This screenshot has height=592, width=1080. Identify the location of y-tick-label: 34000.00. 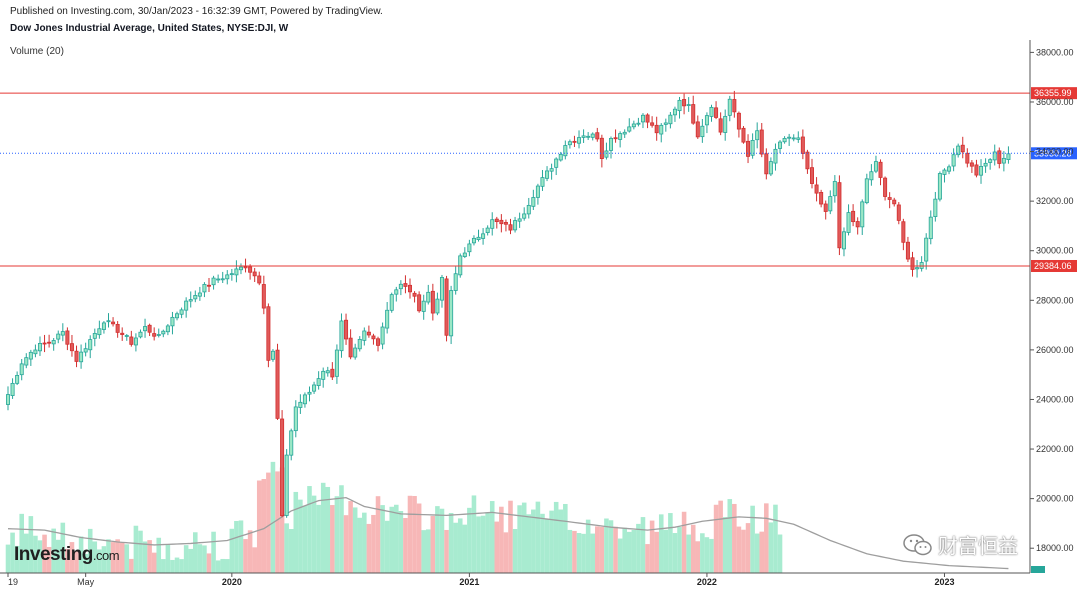
(1055, 152).